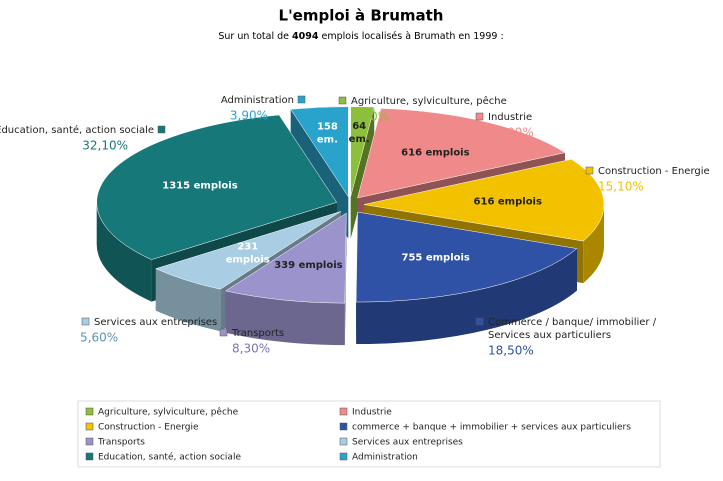  What do you see at coordinates (105, 146) in the screenshot?
I see `percent-label: 32,10%` at bounding box center [105, 146].